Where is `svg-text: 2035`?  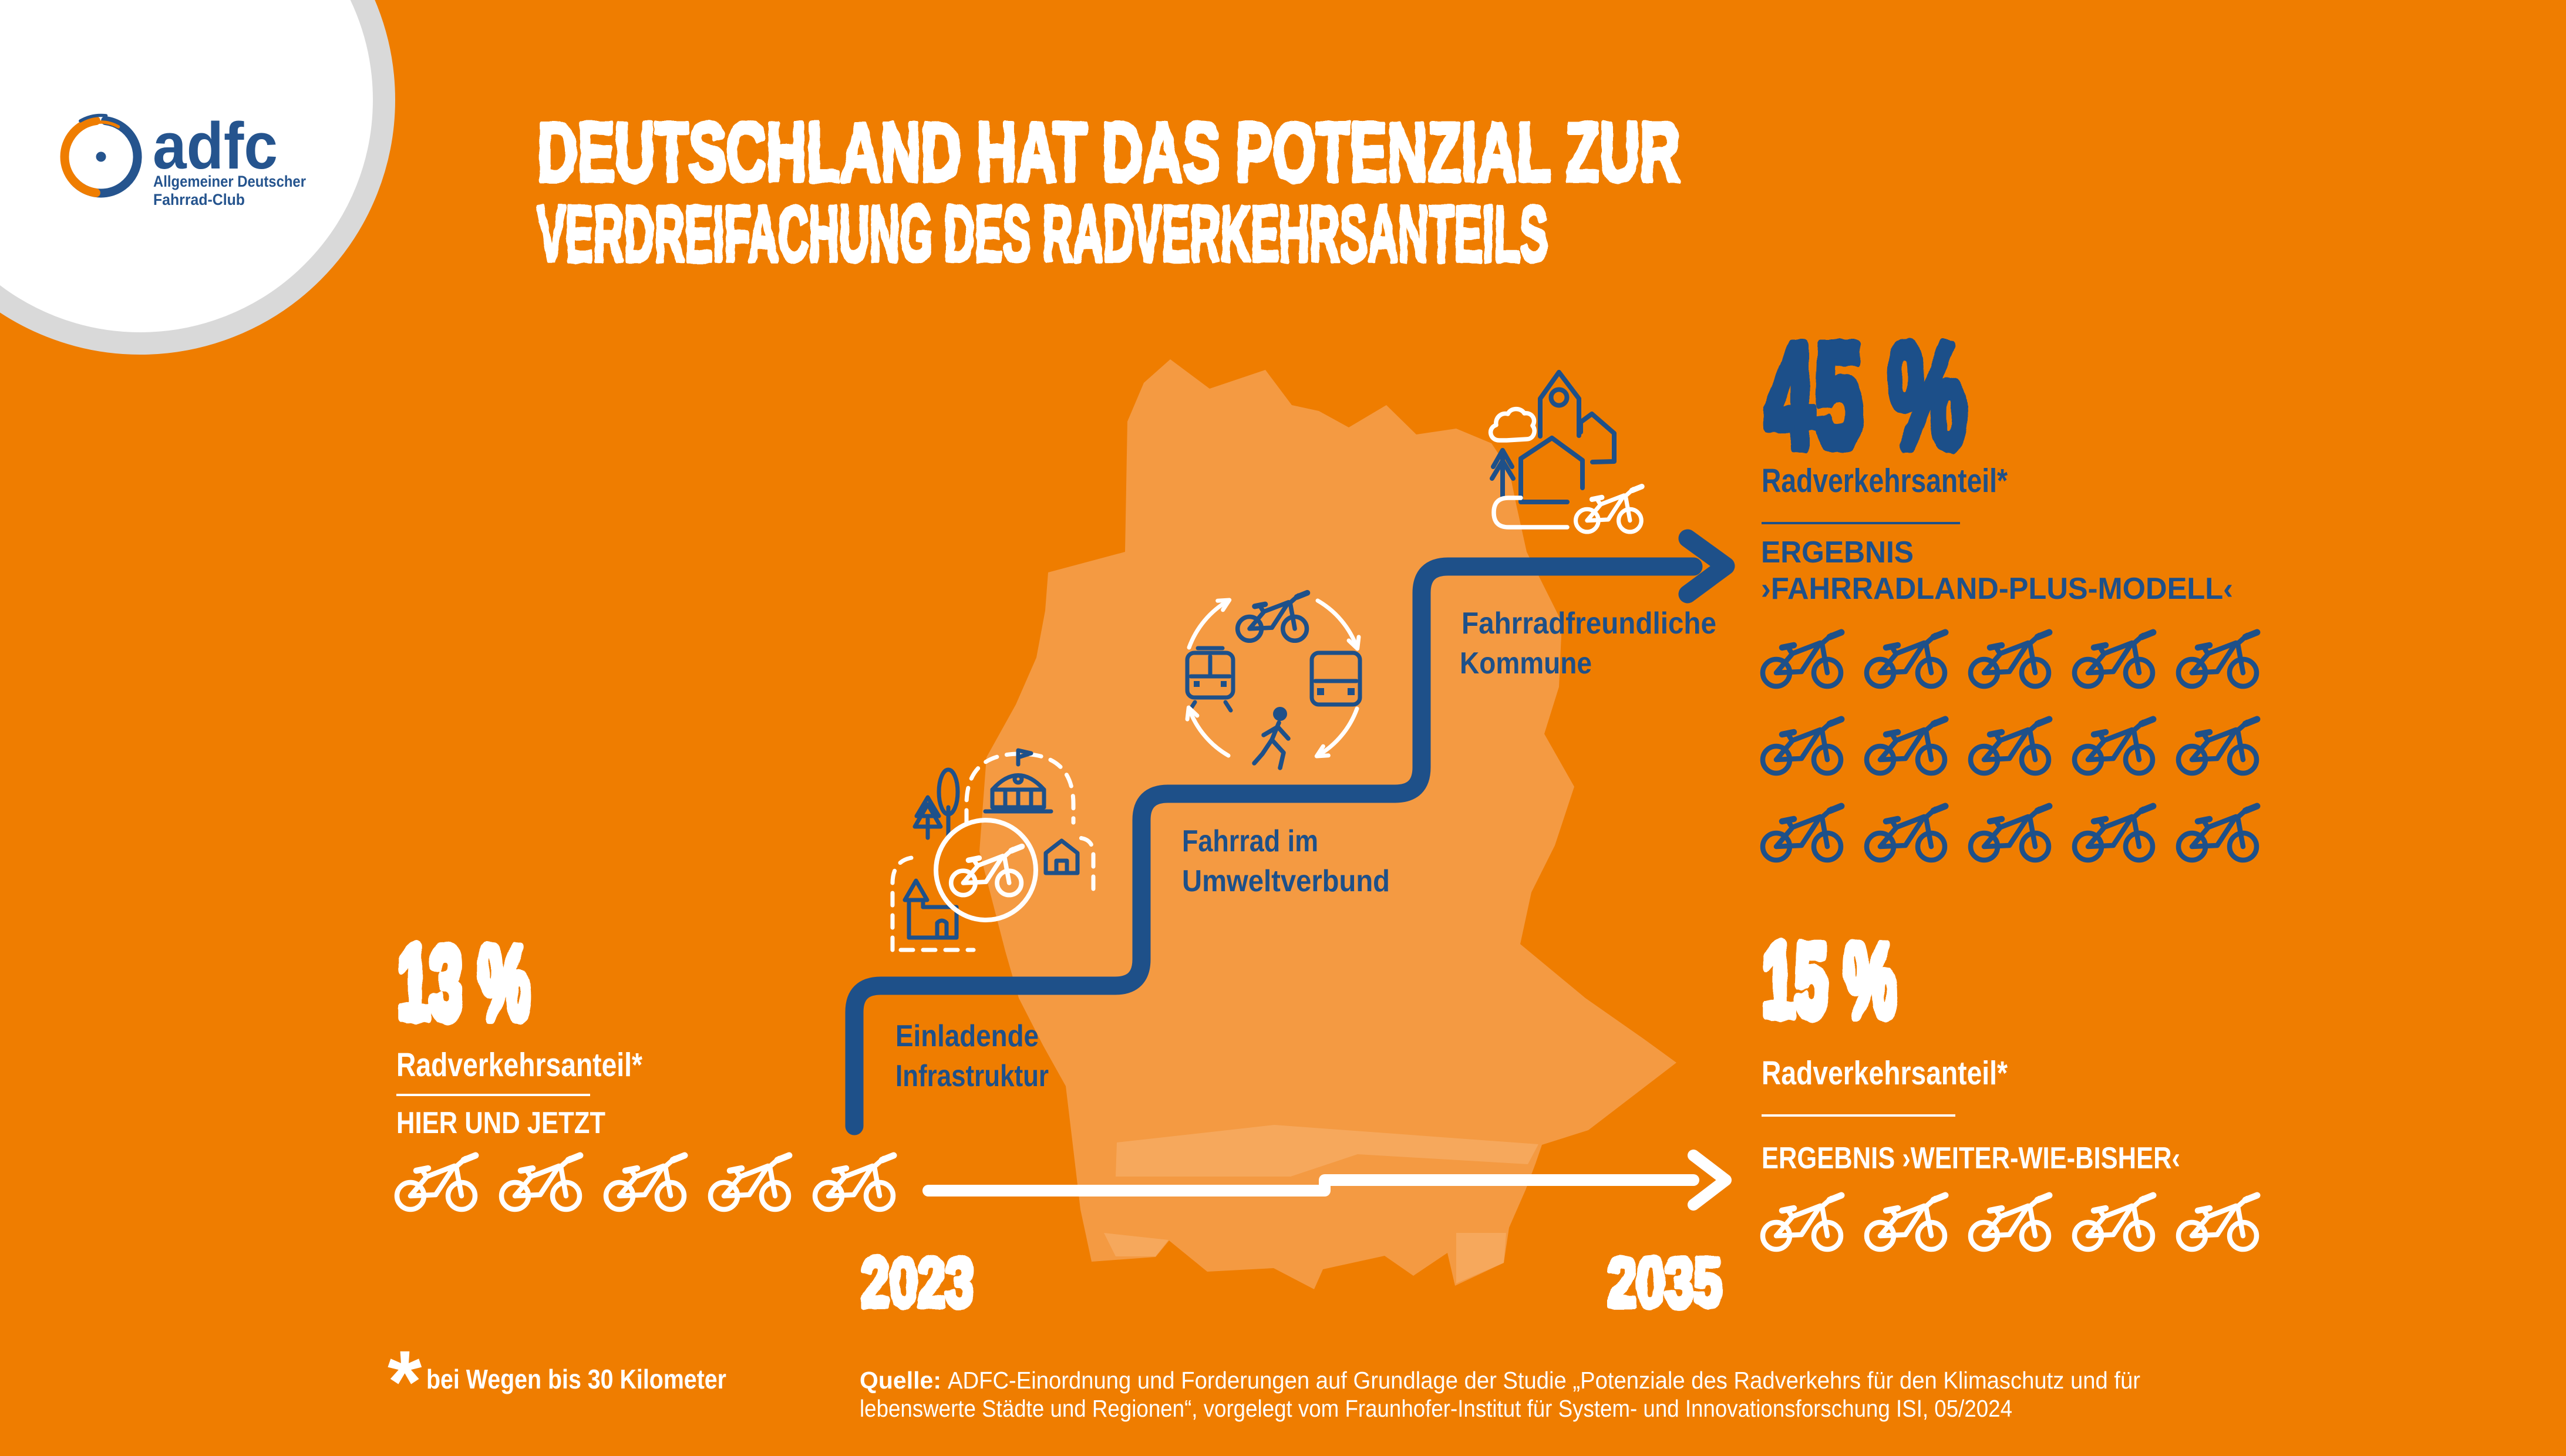 svg-text: 2035 is located at coordinates (1665, 1282).